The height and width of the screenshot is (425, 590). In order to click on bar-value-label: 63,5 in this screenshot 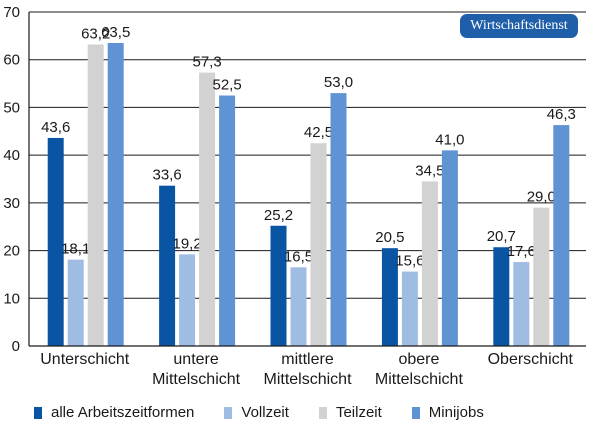, I will do `click(115, 32)`.